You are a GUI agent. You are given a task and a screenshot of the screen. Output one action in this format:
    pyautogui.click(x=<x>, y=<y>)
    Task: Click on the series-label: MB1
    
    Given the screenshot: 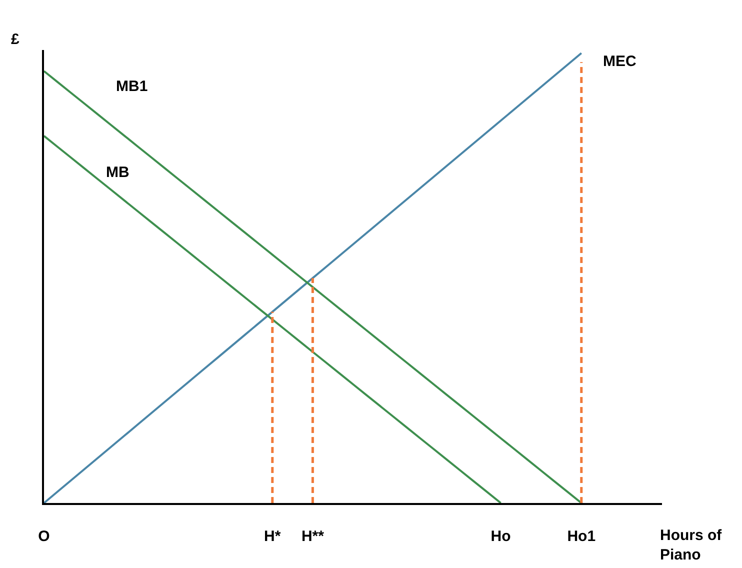 What is the action you would take?
    pyautogui.click(x=132, y=86)
    